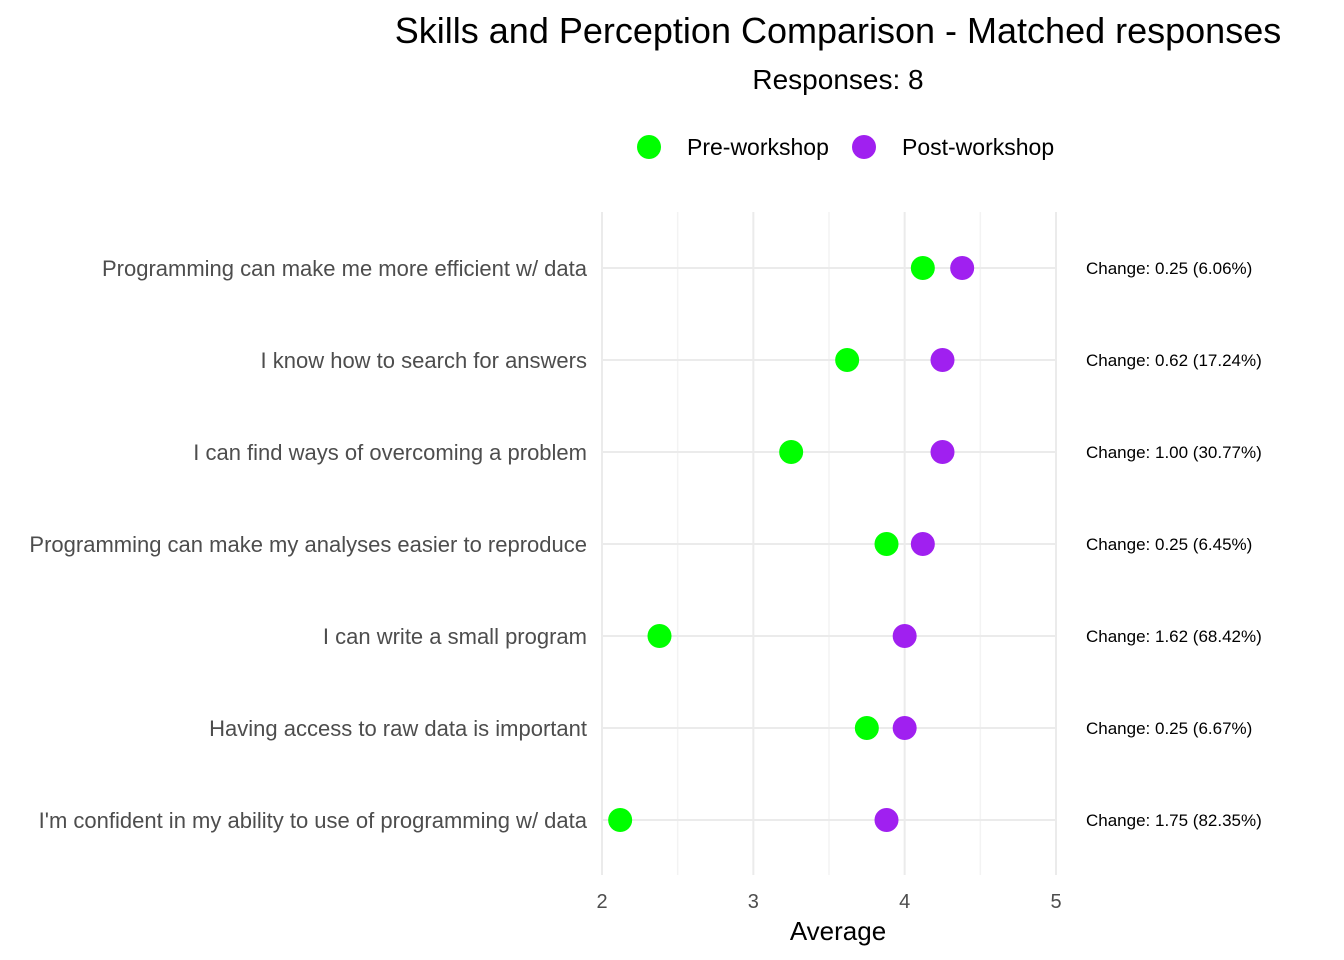  I want to click on x-axis-ticks: 2 3 4 5, so click(828, 902).